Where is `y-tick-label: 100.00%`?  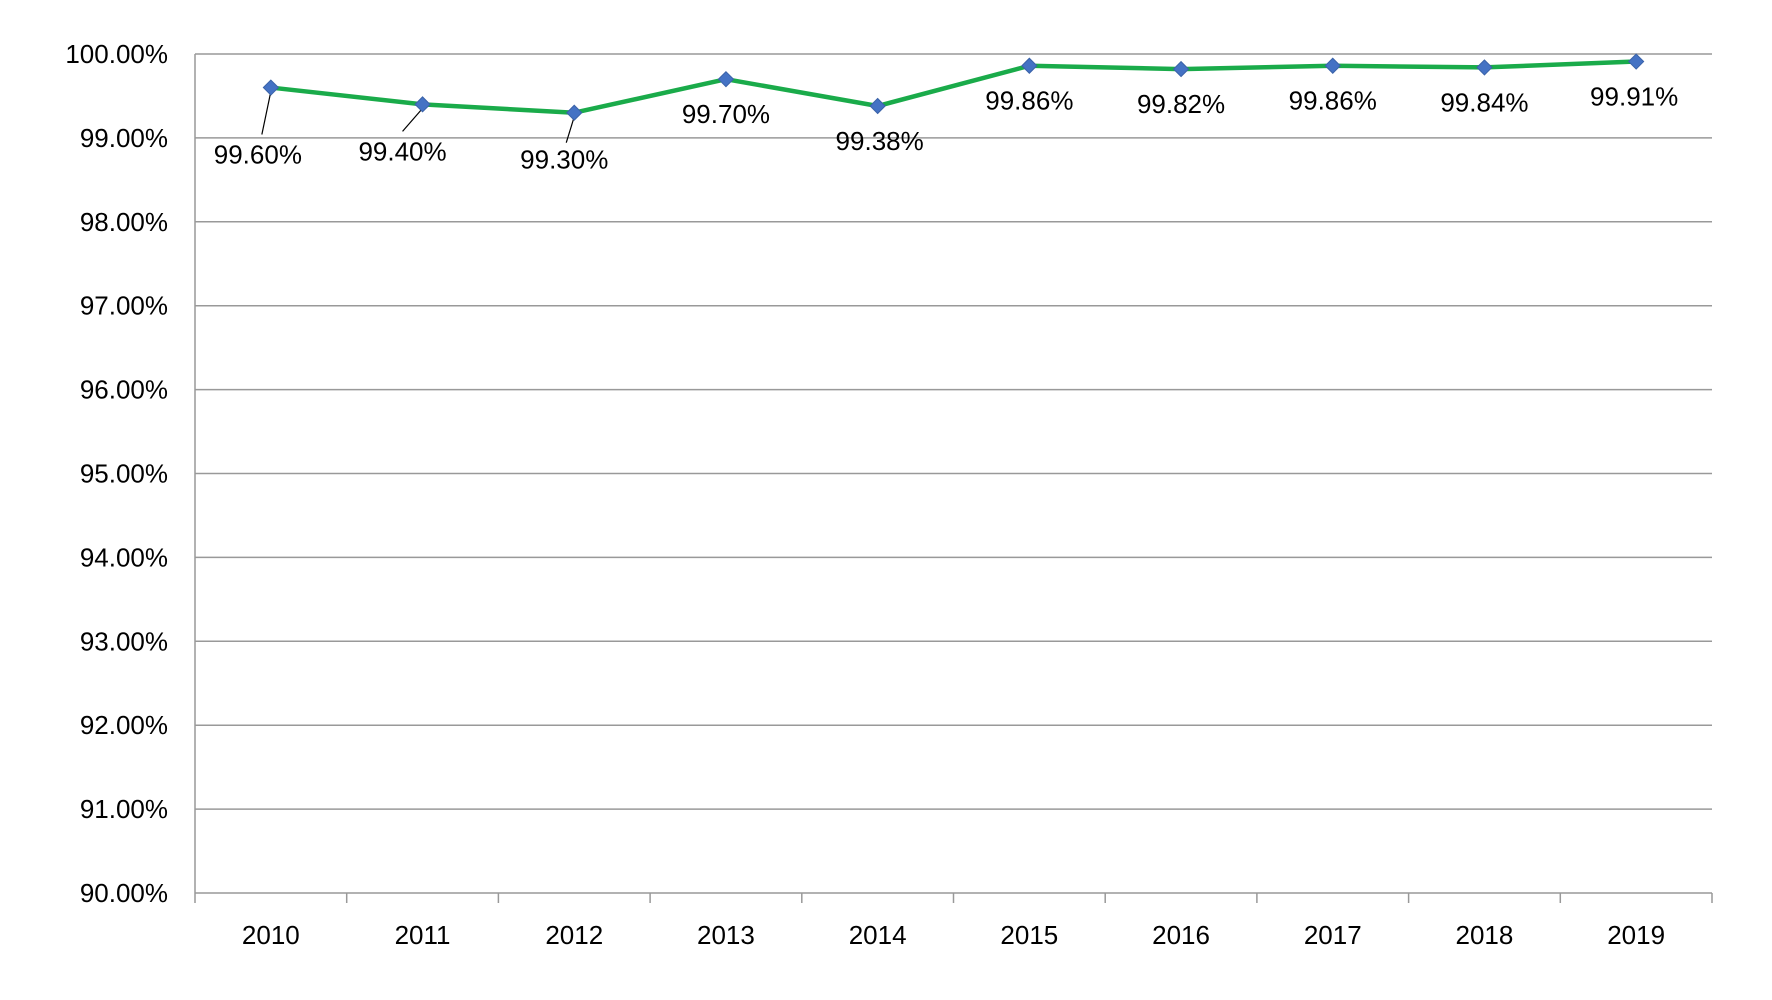
y-tick-label: 100.00% is located at coordinates (116, 54).